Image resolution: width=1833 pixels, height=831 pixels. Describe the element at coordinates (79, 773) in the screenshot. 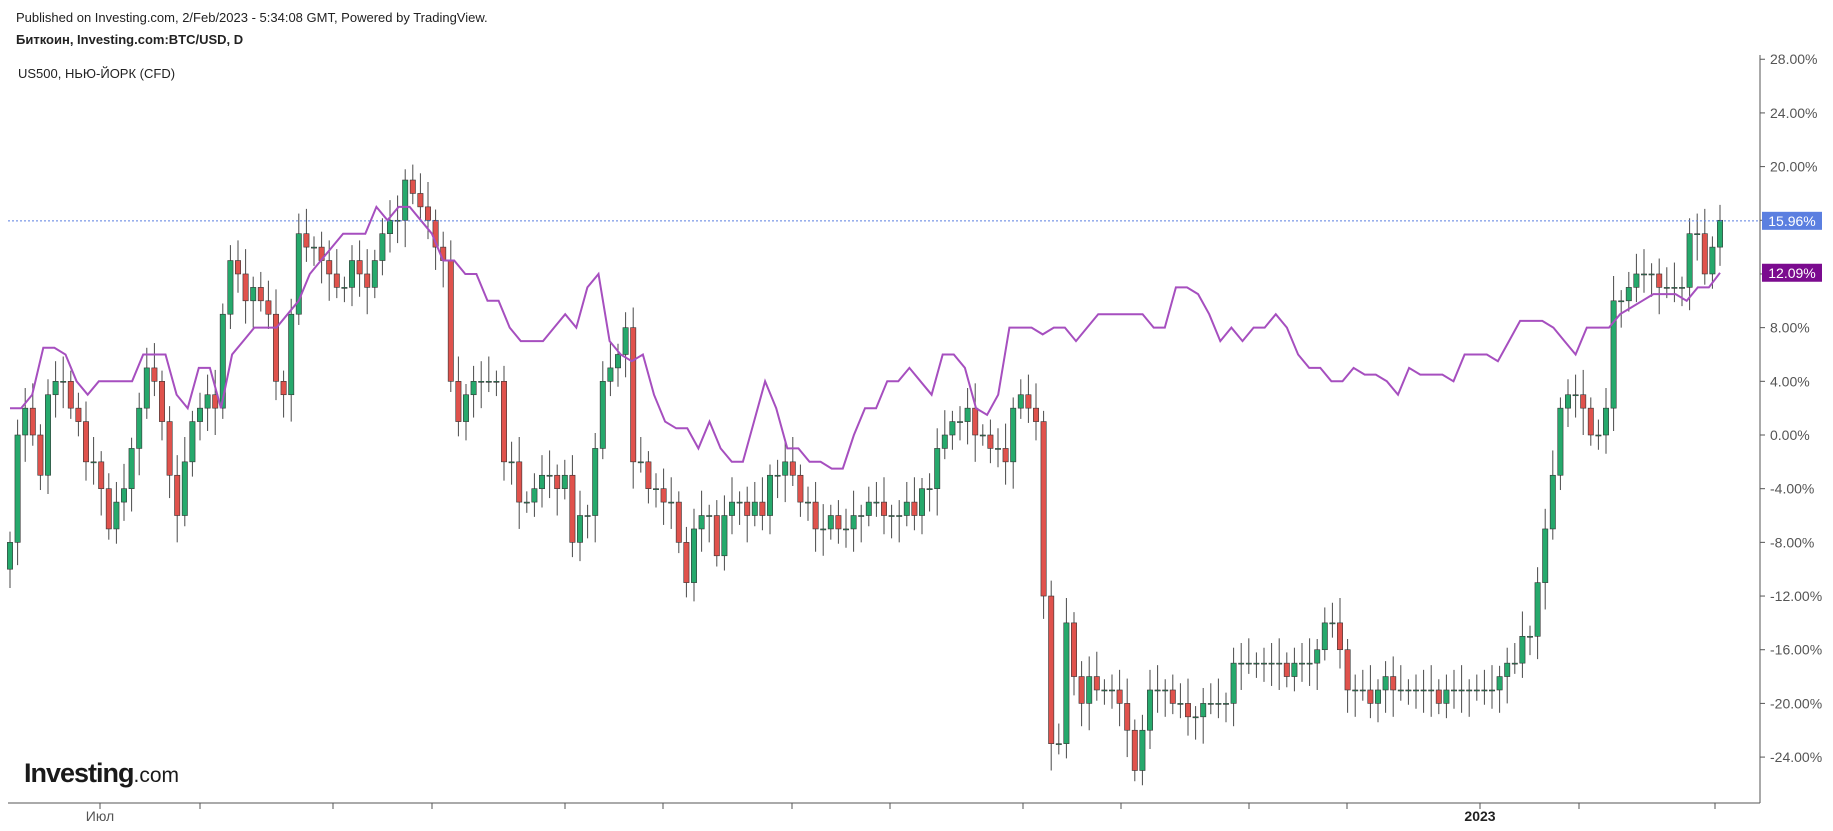

I see `logo-main: Investing` at that location.